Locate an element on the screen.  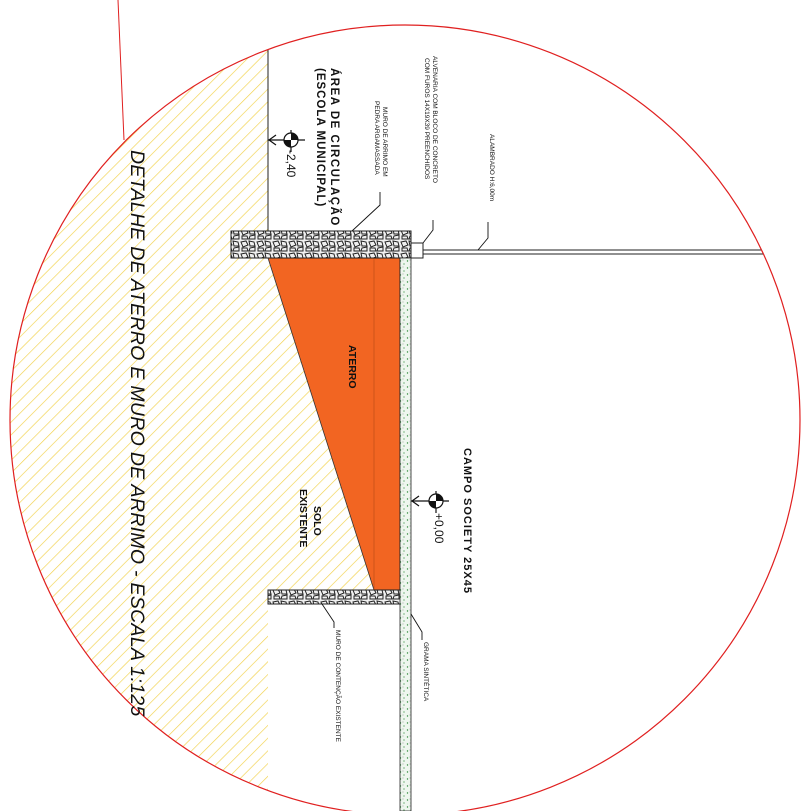
level-top-label: -2,40 is located at coordinates (291, 164).